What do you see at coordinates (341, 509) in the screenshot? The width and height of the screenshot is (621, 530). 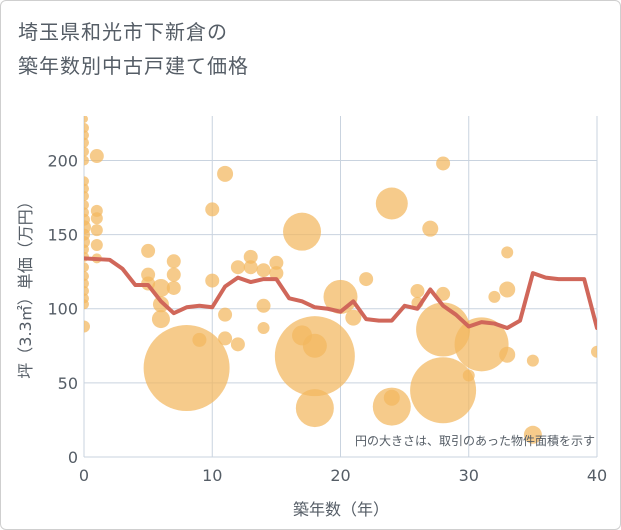 I see `x-axis-label: 築年数（年）` at bounding box center [341, 509].